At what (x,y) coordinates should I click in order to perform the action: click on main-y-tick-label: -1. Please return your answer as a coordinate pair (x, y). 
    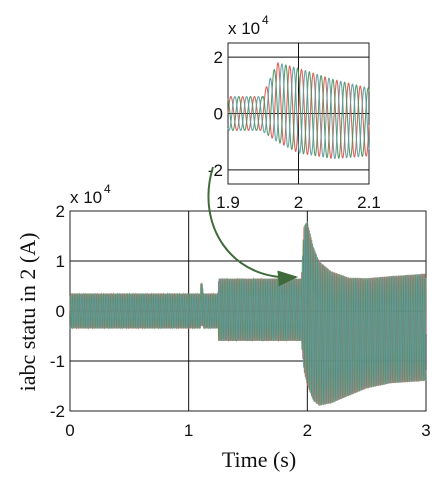
    Looking at the image, I should click on (57, 361).